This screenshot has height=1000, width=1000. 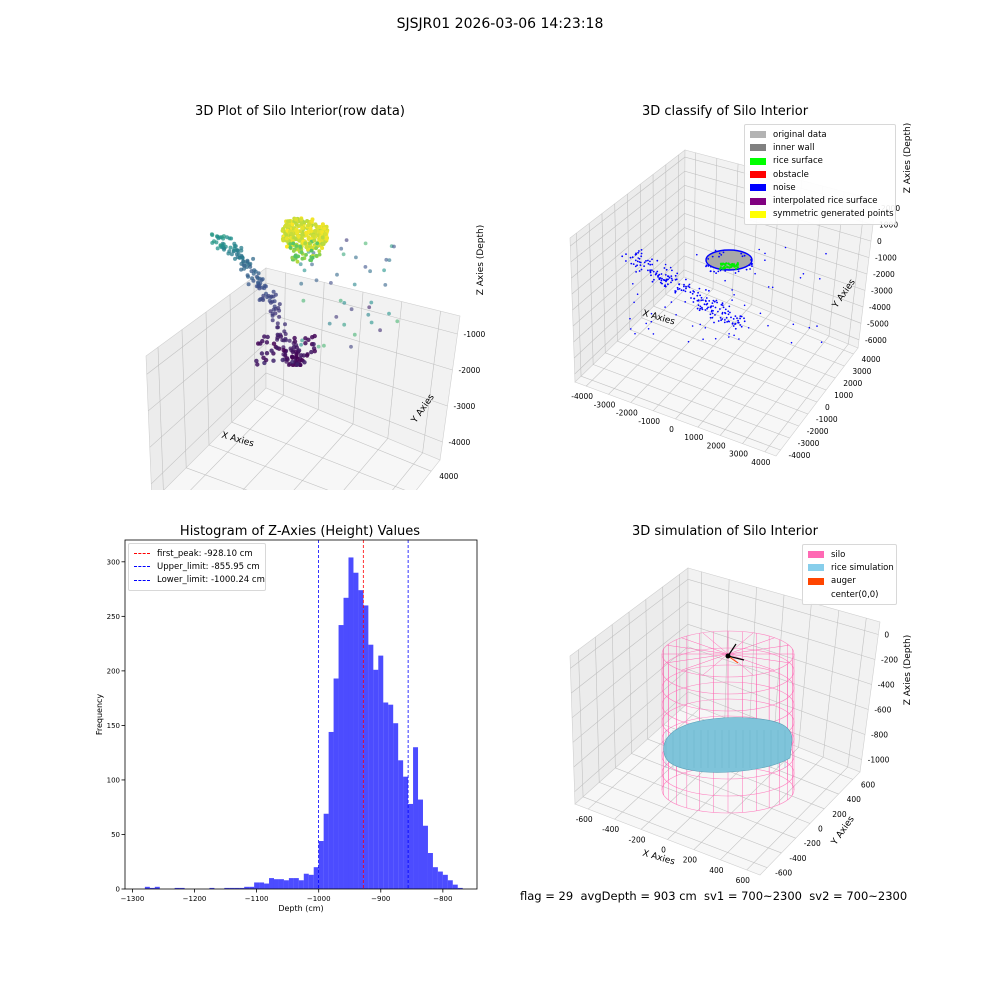 I want to click on legend-item: rice simulation, so click(x=851, y=567).